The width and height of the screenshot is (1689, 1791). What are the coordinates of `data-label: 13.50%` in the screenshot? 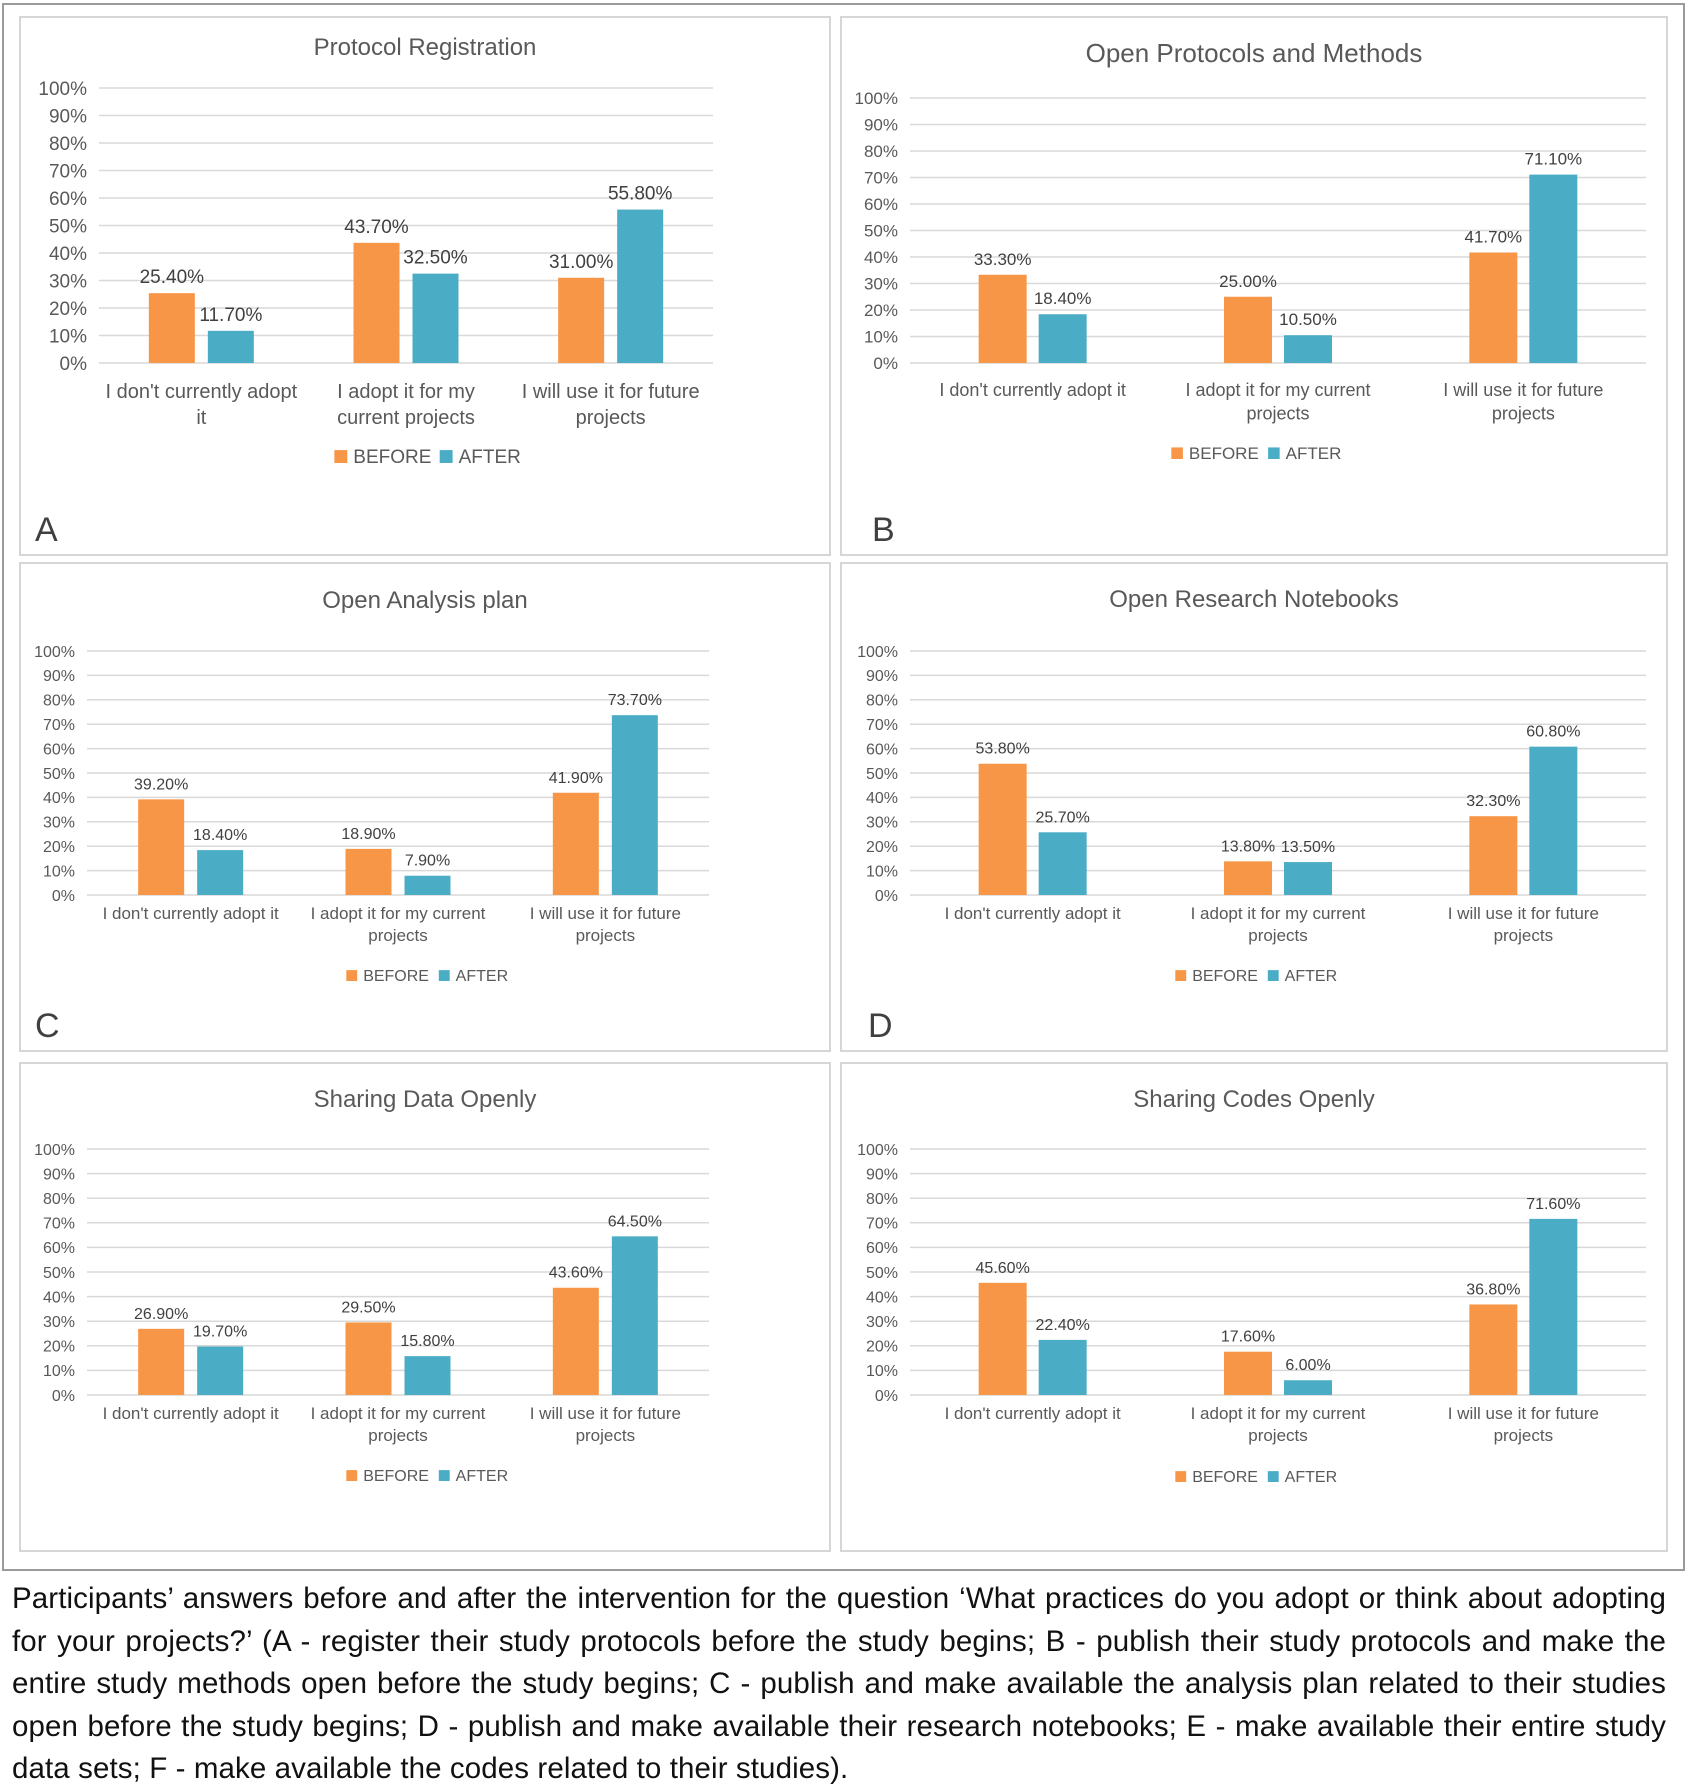 It's located at (1308, 847).